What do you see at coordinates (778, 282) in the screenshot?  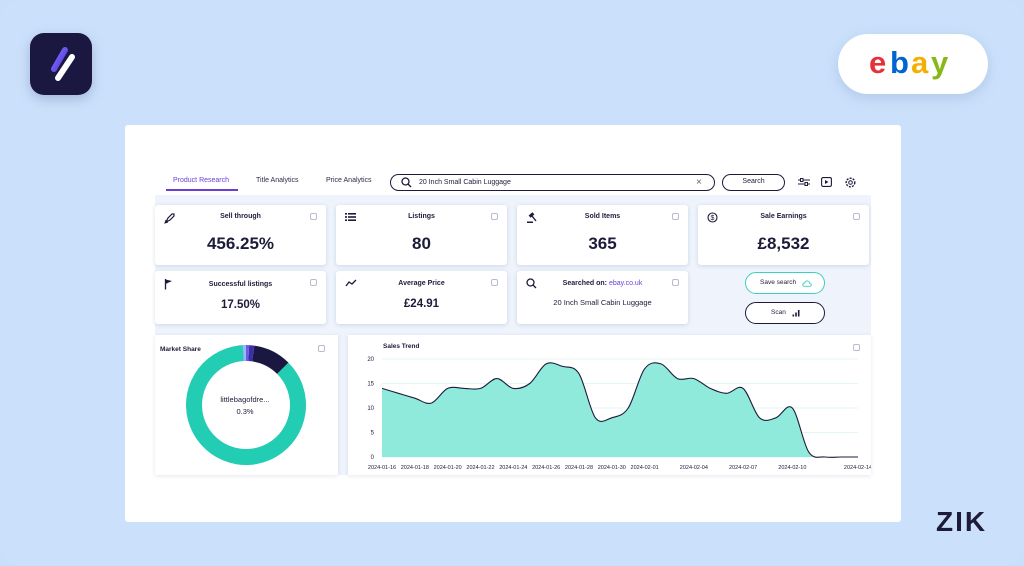 I see `save-search-label: Save search` at bounding box center [778, 282].